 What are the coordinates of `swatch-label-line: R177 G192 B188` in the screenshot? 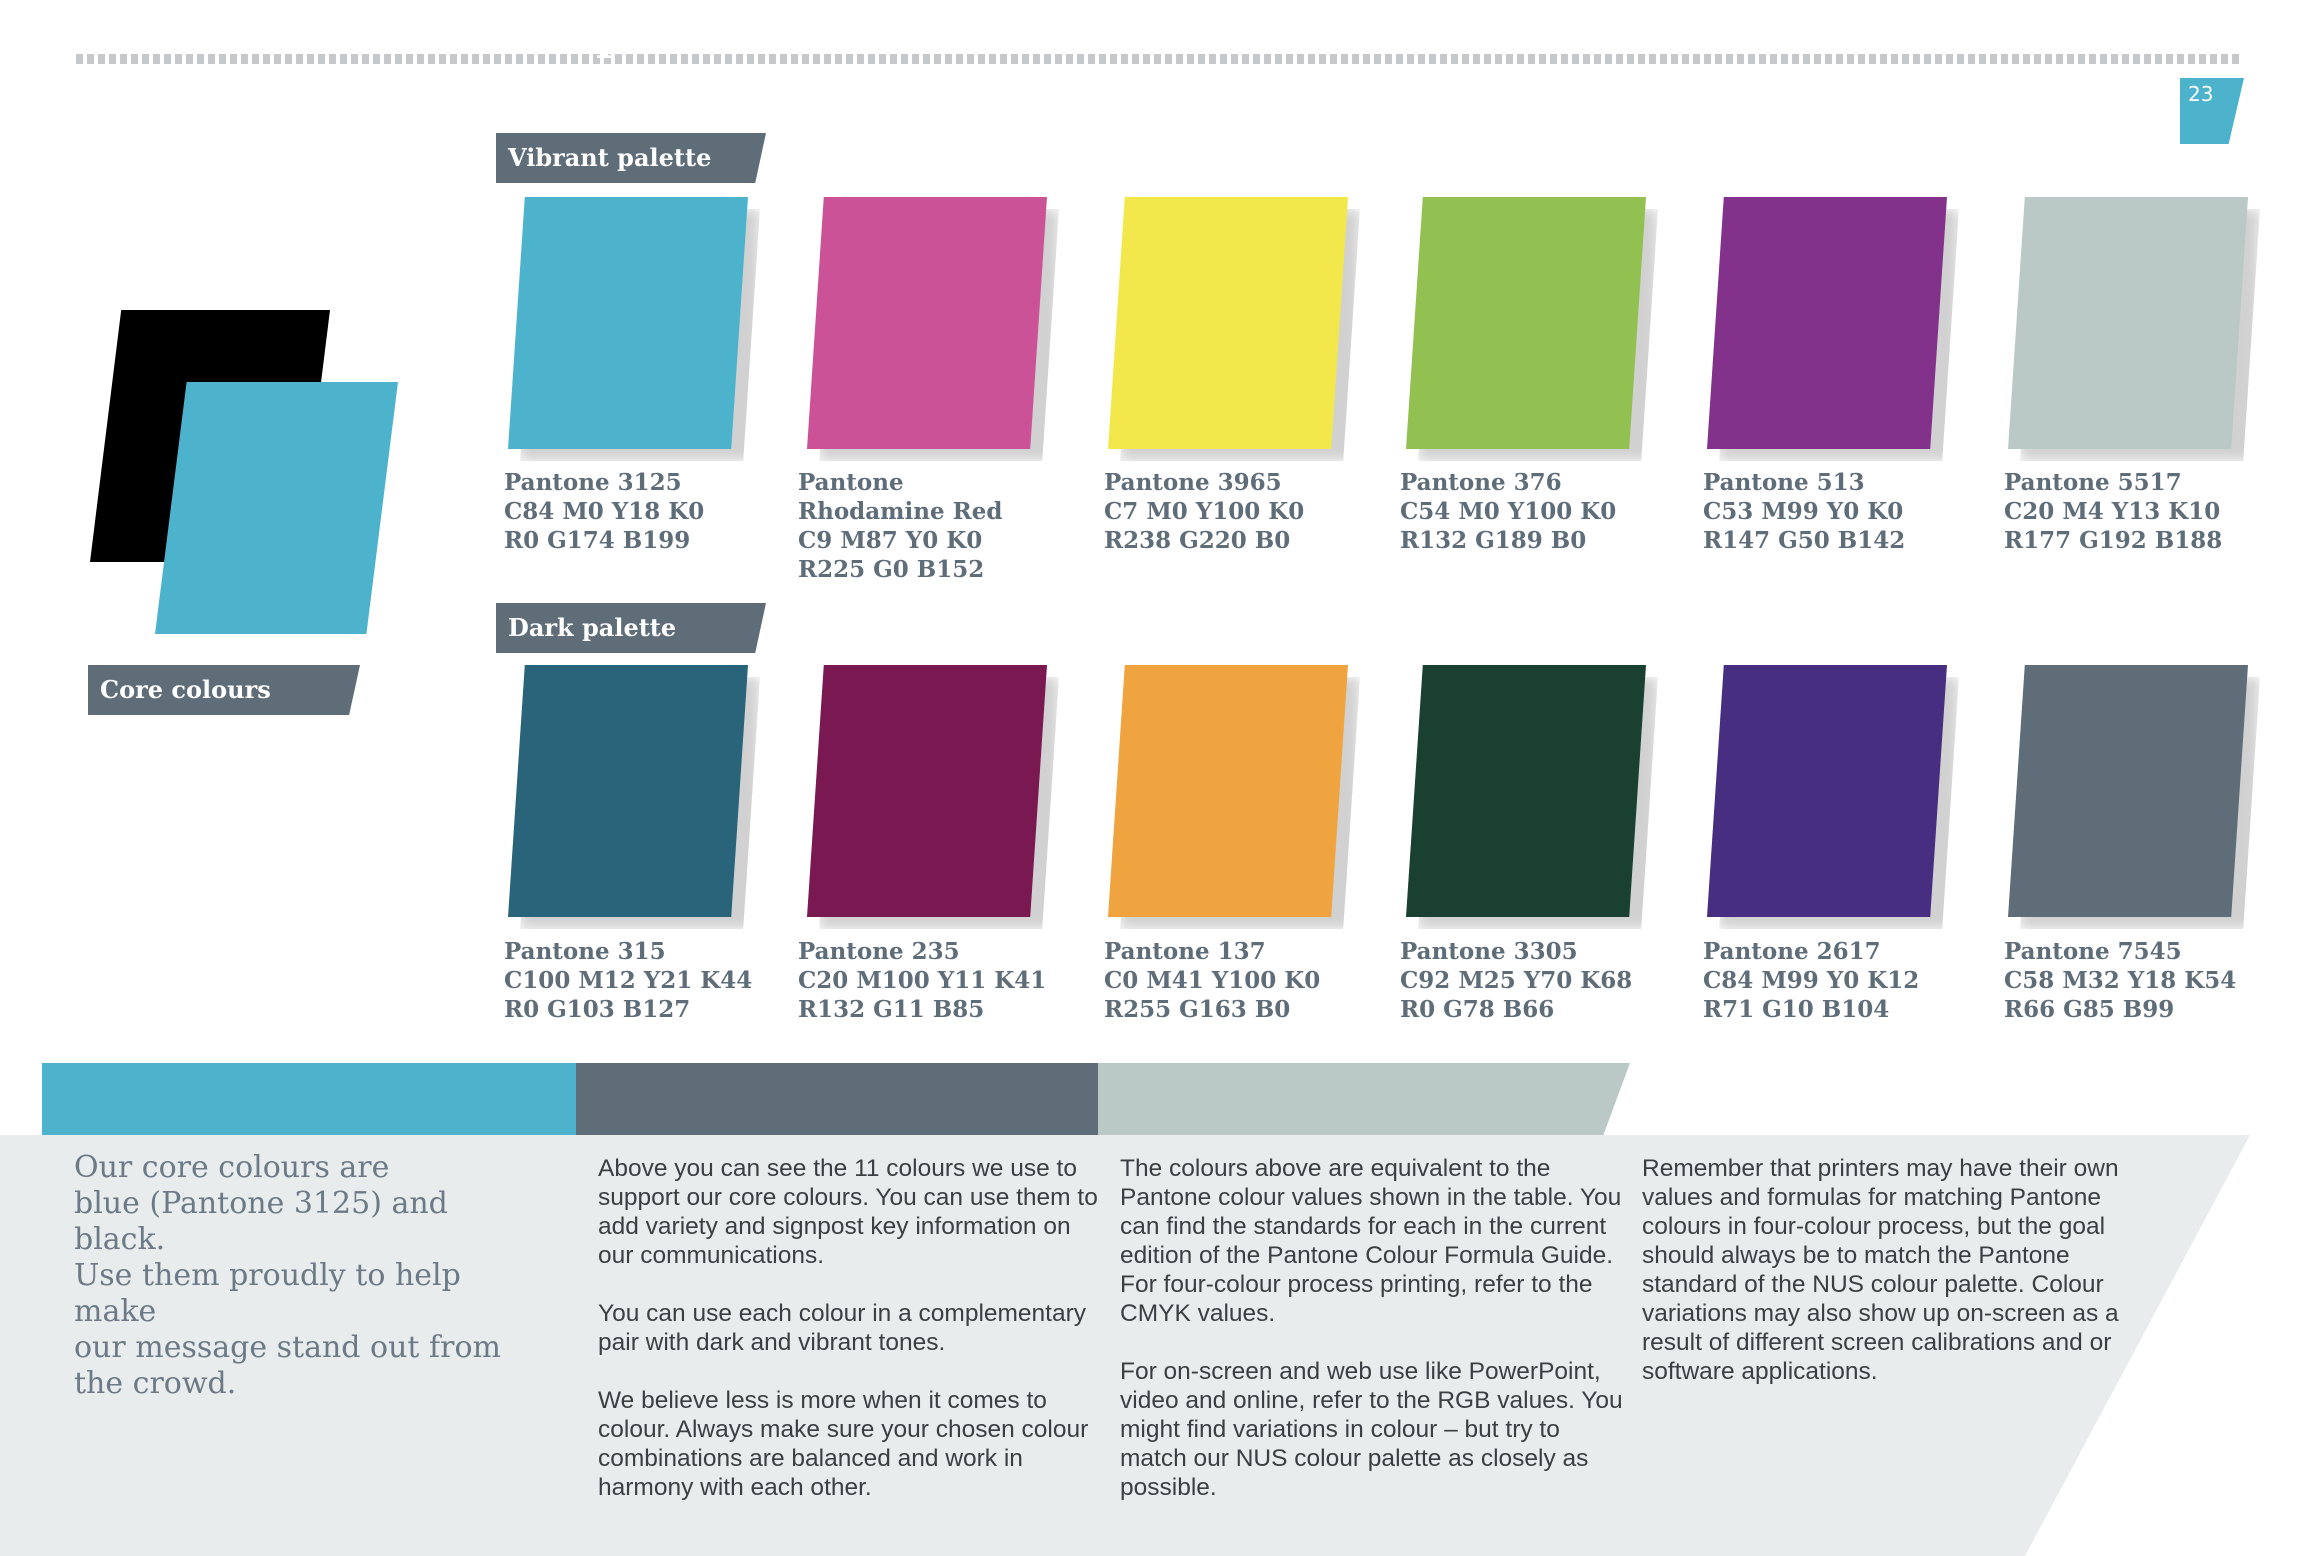 It's located at (2113, 540).